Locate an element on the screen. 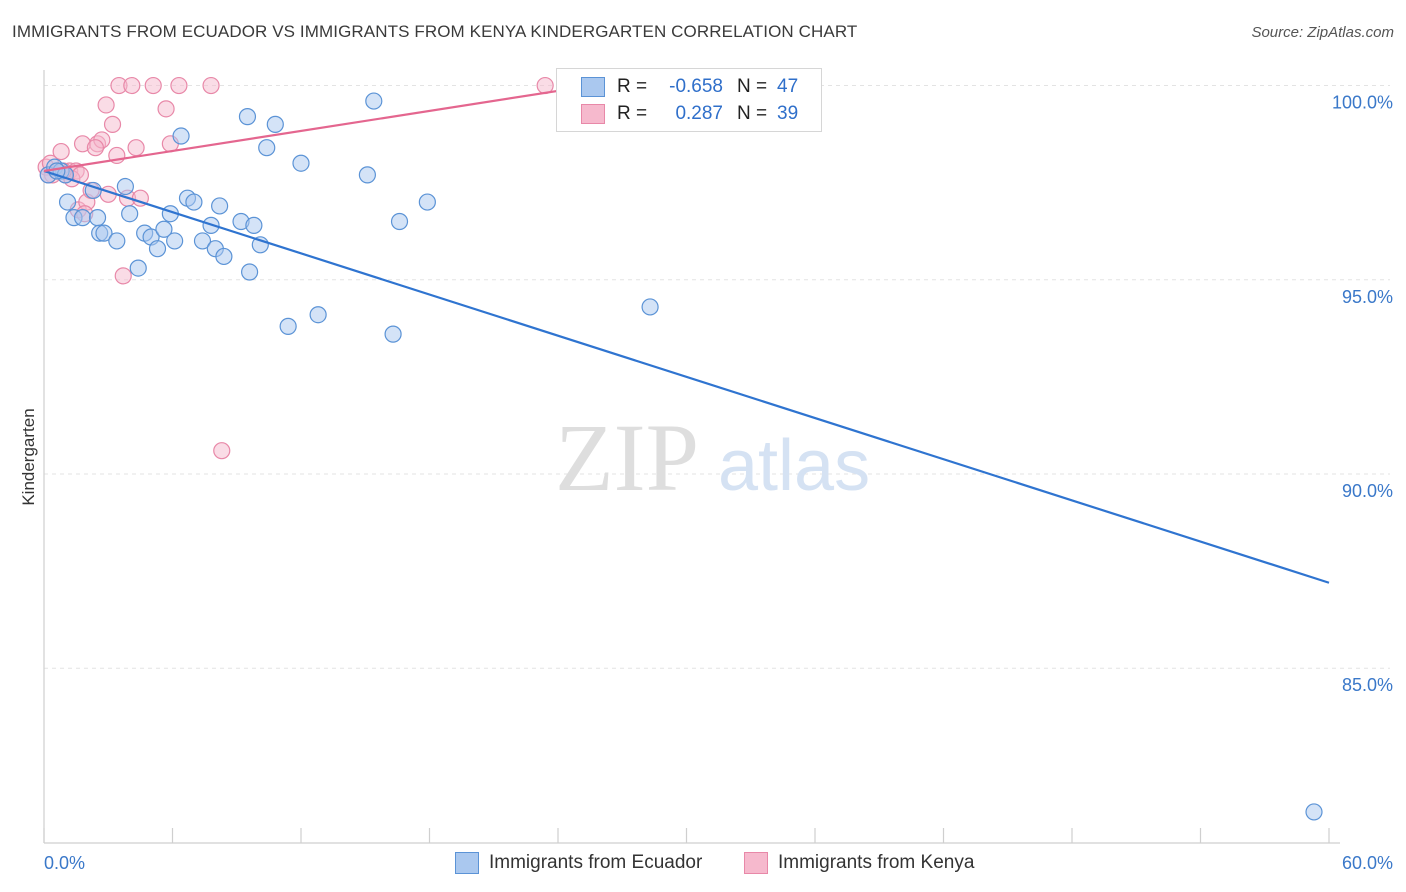 This screenshot has height=892, width=1406. x-tick-label-min: 0.0% is located at coordinates (64, 863).